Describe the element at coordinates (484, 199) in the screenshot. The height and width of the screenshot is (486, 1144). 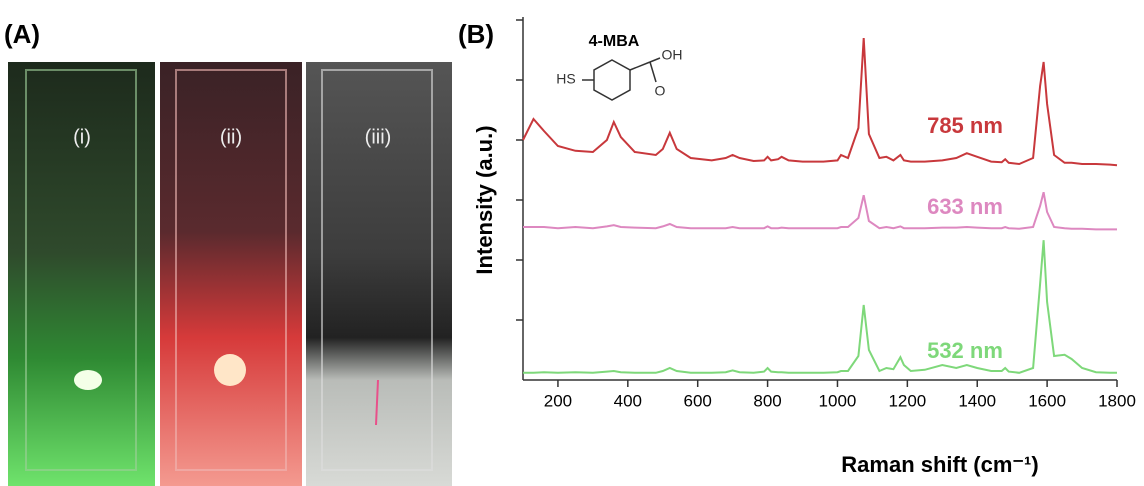
I see `y-axis-label: Intensity (a.u.)` at that location.